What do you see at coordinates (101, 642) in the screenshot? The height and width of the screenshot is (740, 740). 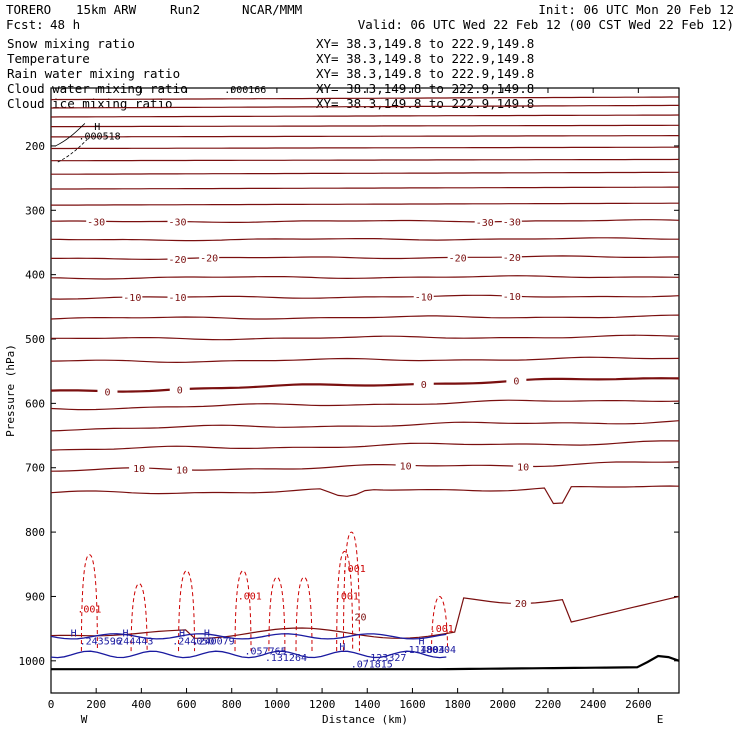 I see `cloud-water-label: .243596` at bounding box center [101, 642].